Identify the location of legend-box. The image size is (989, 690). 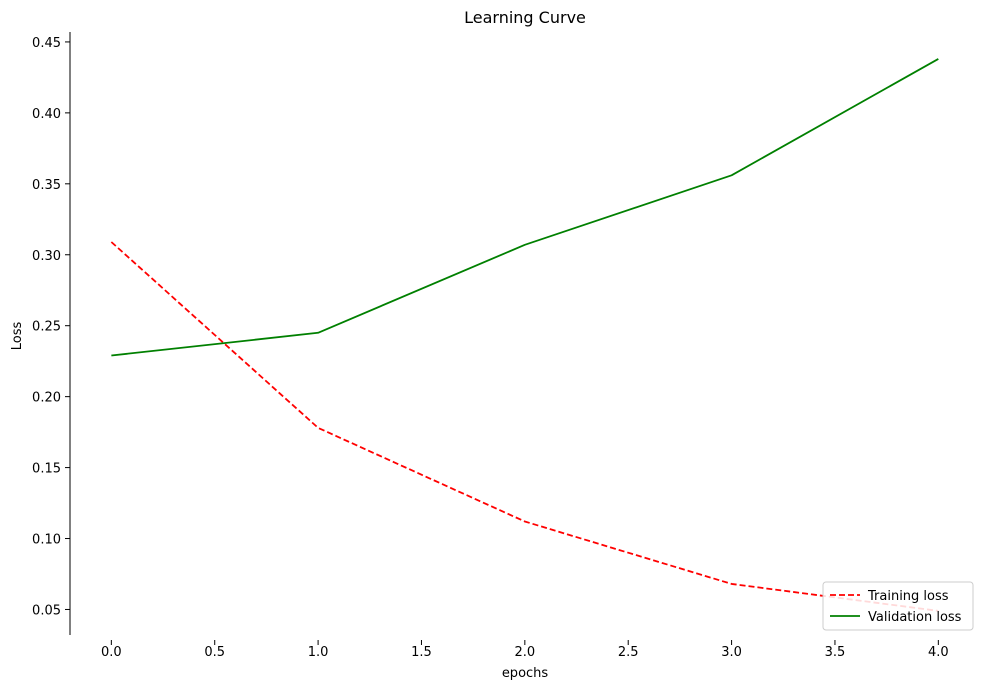
(898, 606).